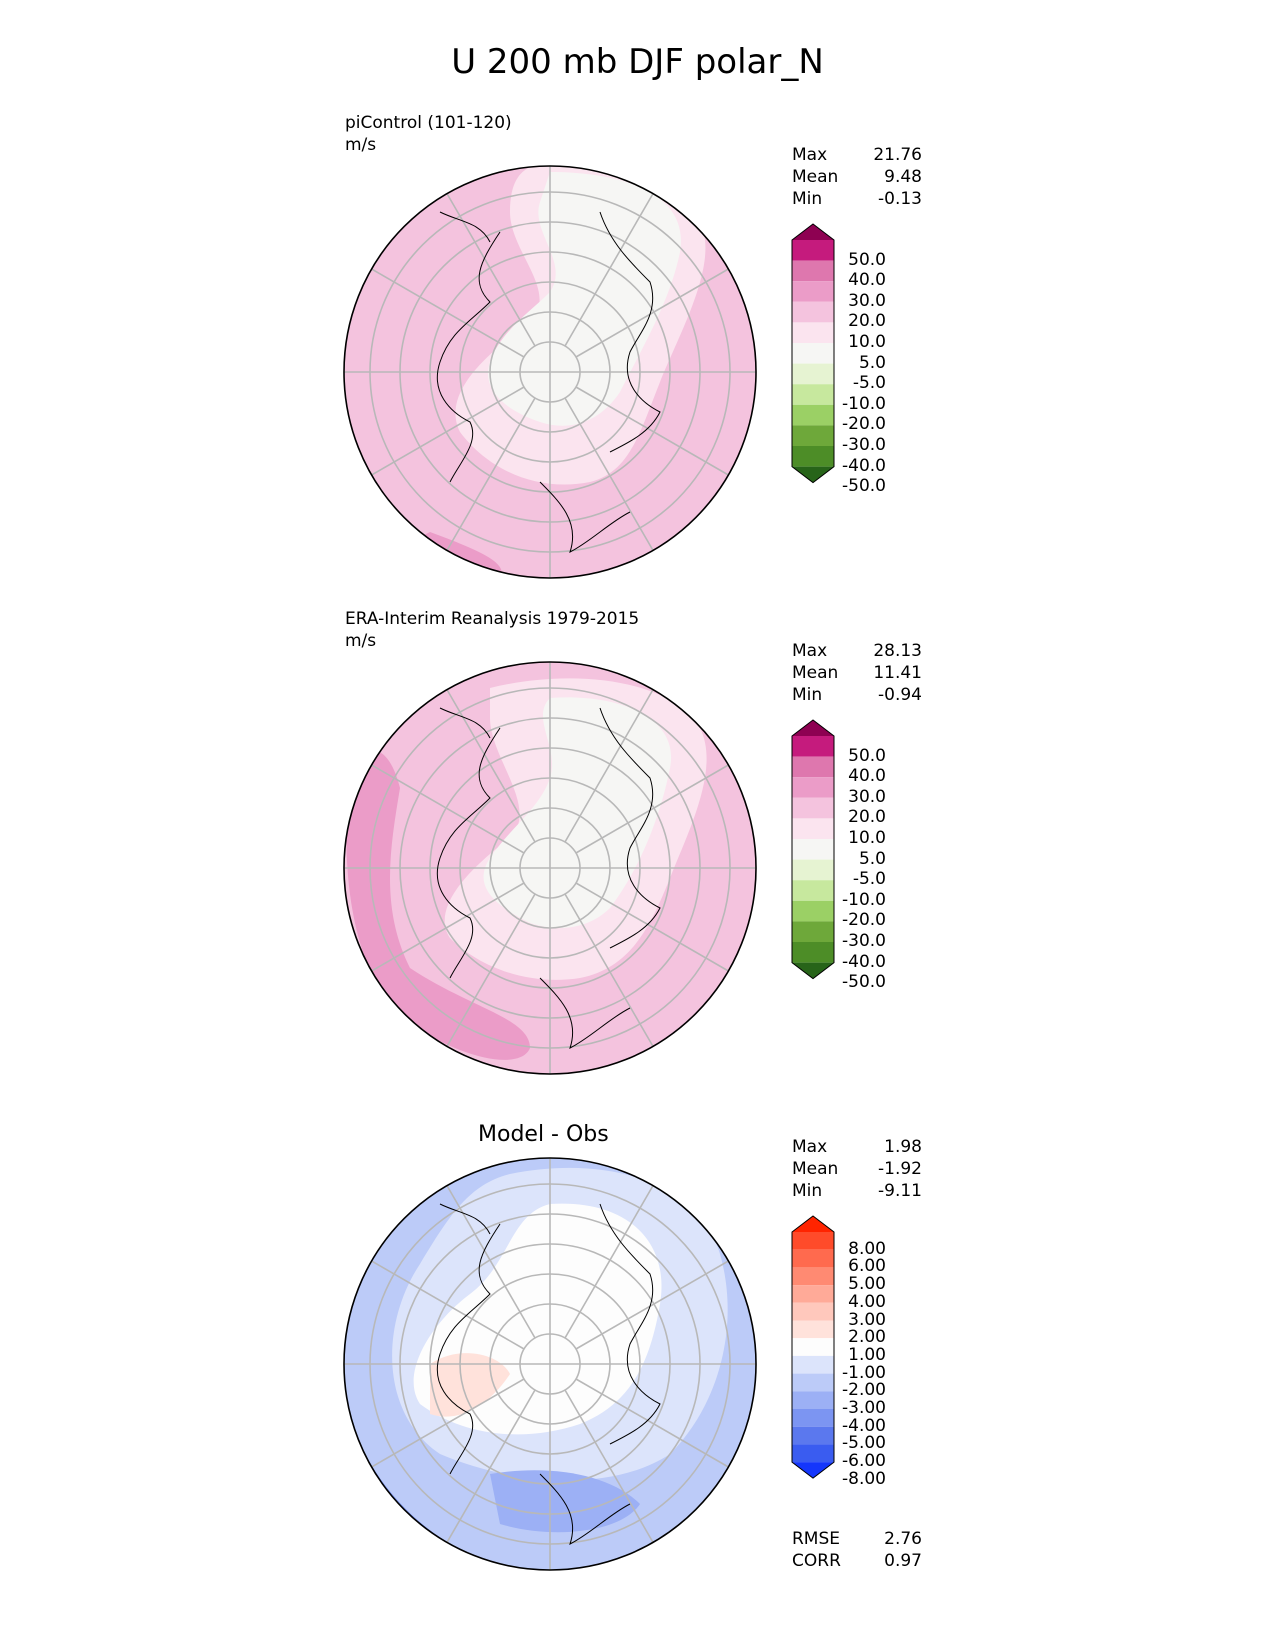  Describe the element at coordinates (900, 1169) in the screenshot. I see `stat-value: -1.92` at that location.